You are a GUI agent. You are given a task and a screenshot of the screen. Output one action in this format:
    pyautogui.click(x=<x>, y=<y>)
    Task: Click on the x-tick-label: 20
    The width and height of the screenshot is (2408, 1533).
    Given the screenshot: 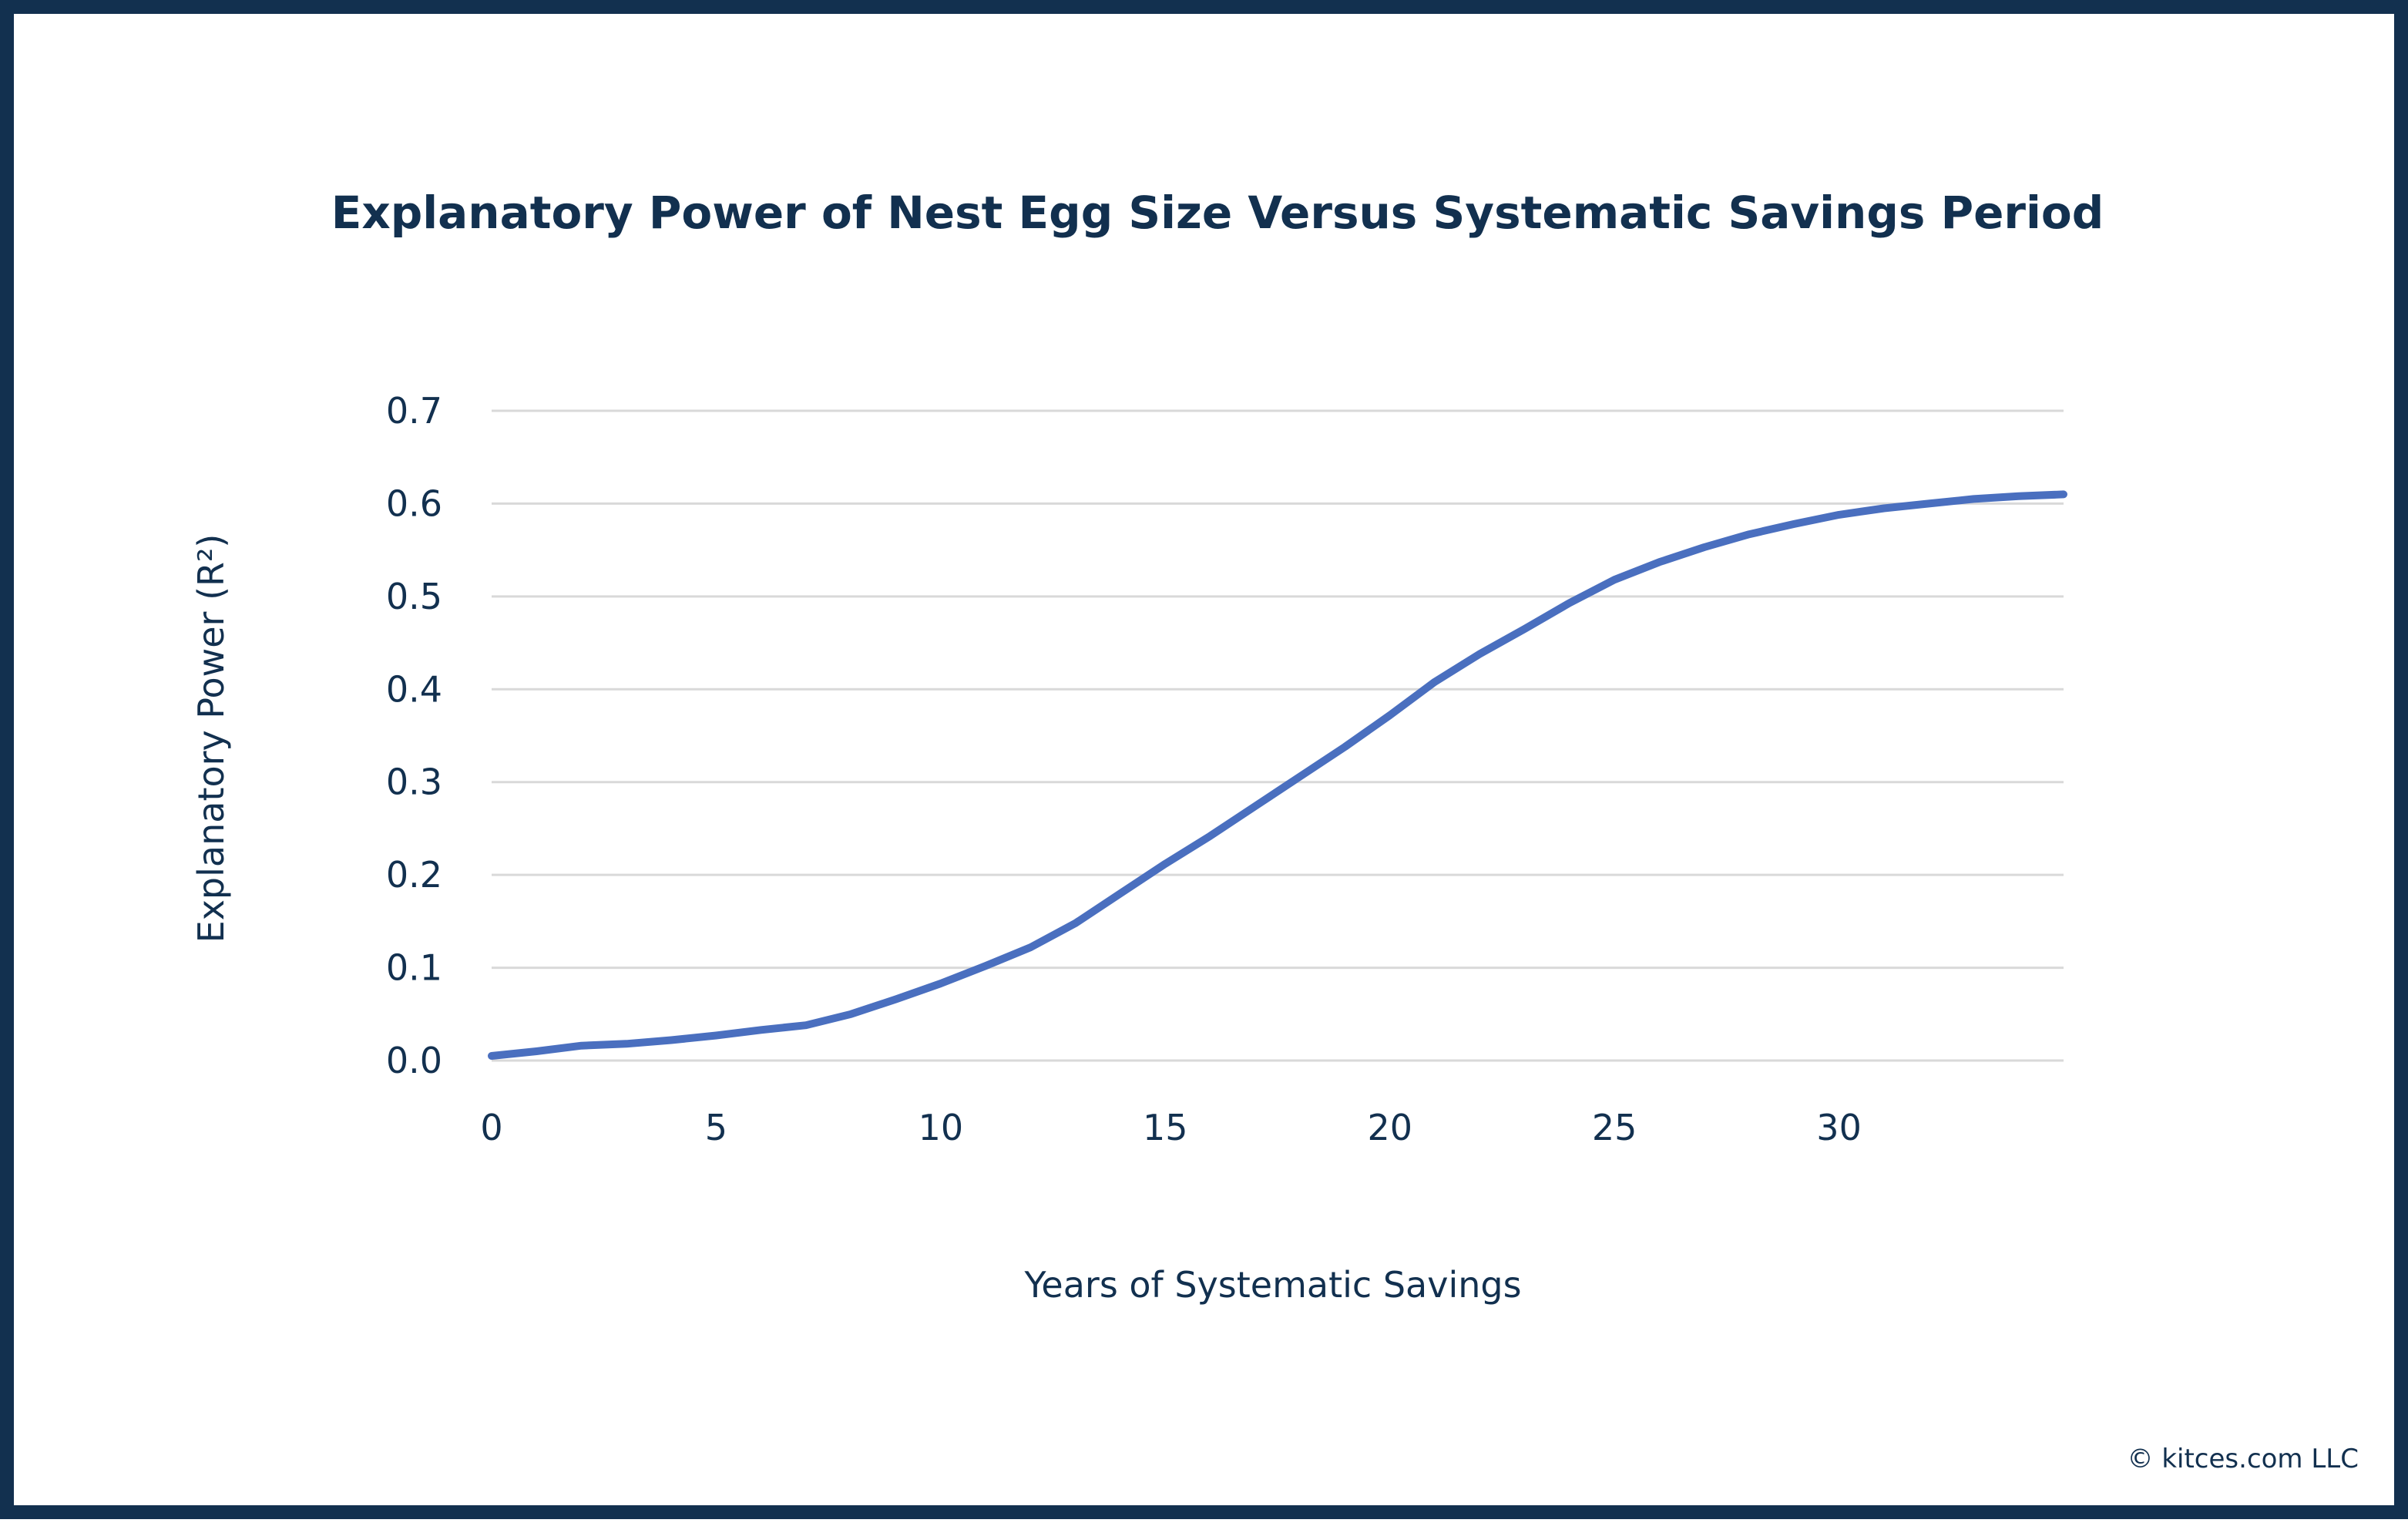 What is the action you would take?
    pyautogui.click(x=1389, y=1127)
    